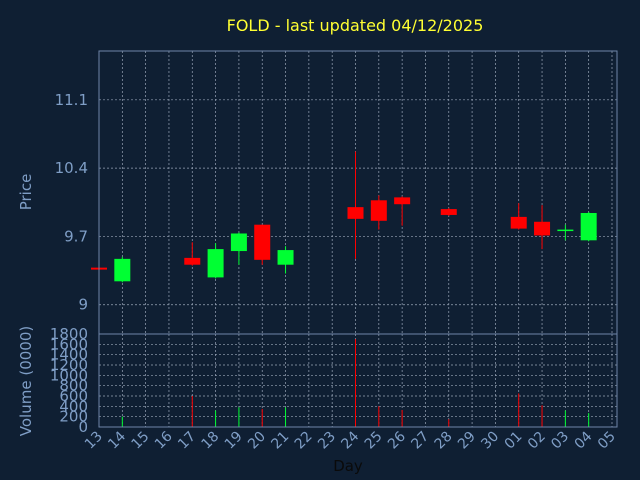 The width and height of the screenshot is (640, 480). What do you see at coordinates (69, 365) in the screenshot?
I see `volume-tick-label: 1200` at bounding box center [69, 365].